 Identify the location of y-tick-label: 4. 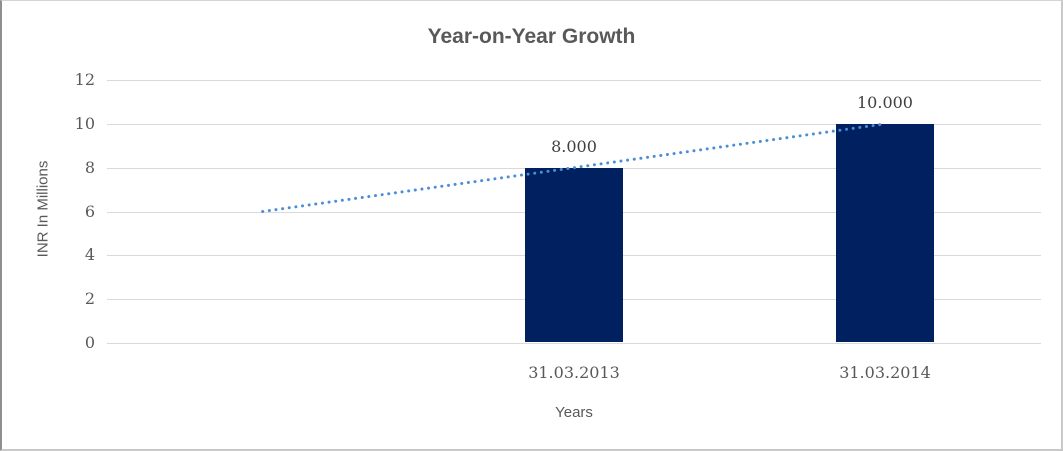
(89, 254).